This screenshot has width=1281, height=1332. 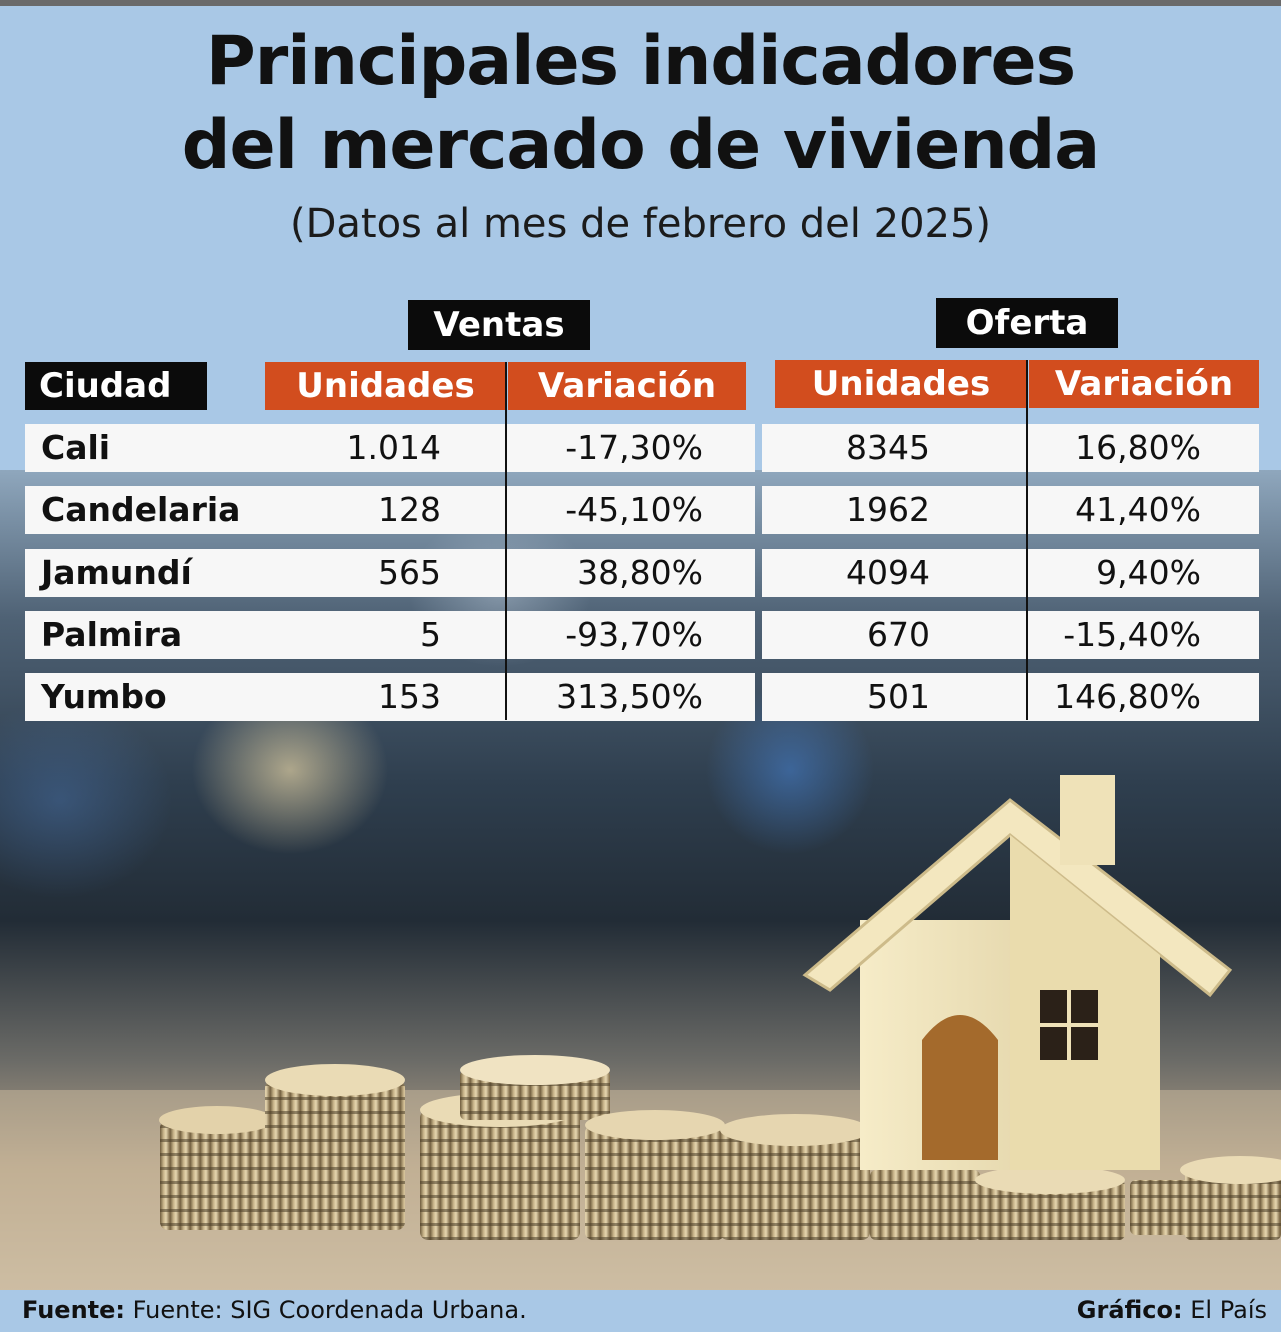 I want to click on ciudad-column-header: Ciudad, so click(x=116, y=386).